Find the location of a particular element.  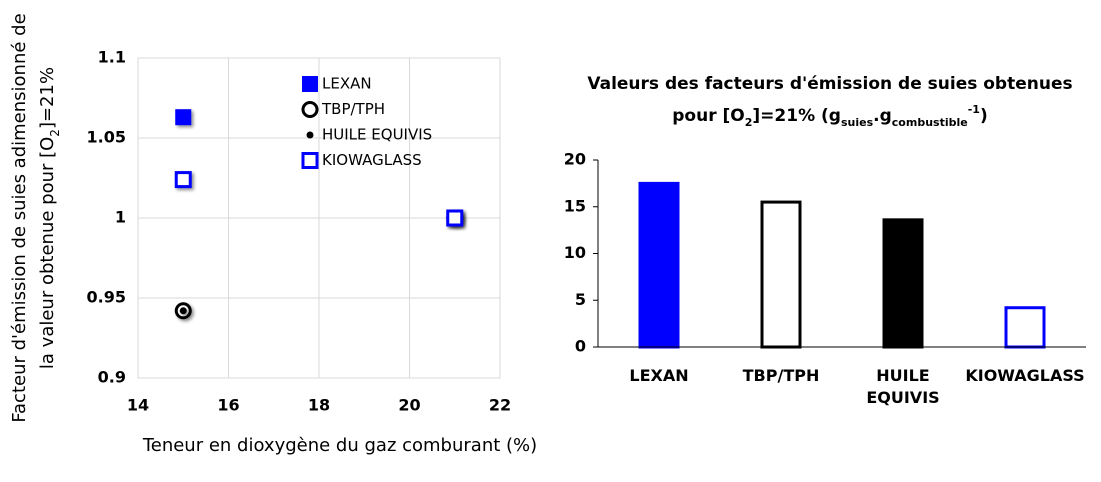

y-tick-label: 15 is located at coordinates (575, 205).